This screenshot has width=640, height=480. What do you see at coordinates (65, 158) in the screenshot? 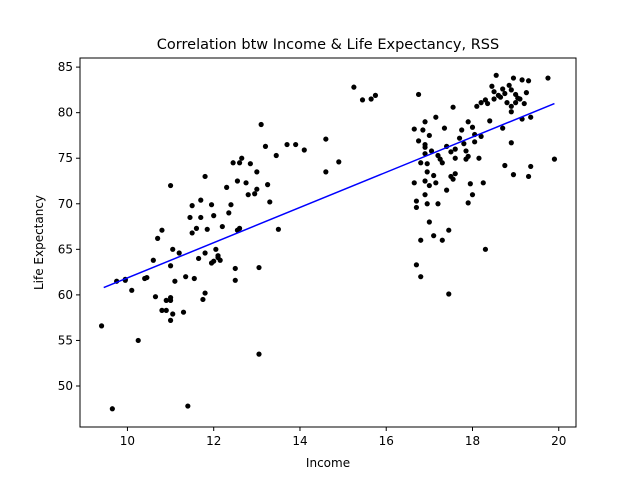
I see `y-tick-label: 75` at bounding box center [65, 158].